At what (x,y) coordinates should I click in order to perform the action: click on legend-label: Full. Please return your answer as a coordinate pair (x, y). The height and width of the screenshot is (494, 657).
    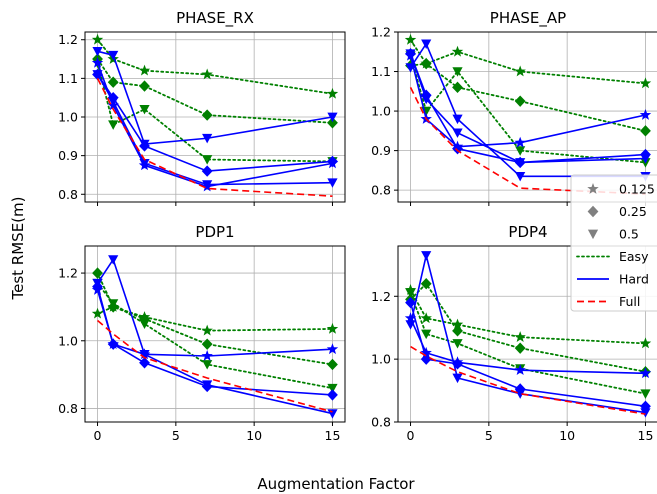
    Looking at the image, I should click on (629, 301).